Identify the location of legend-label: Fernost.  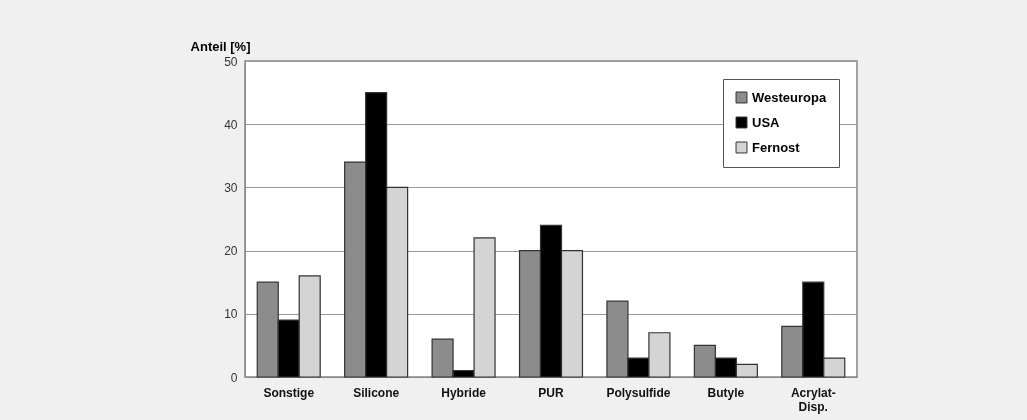
(776, 147).